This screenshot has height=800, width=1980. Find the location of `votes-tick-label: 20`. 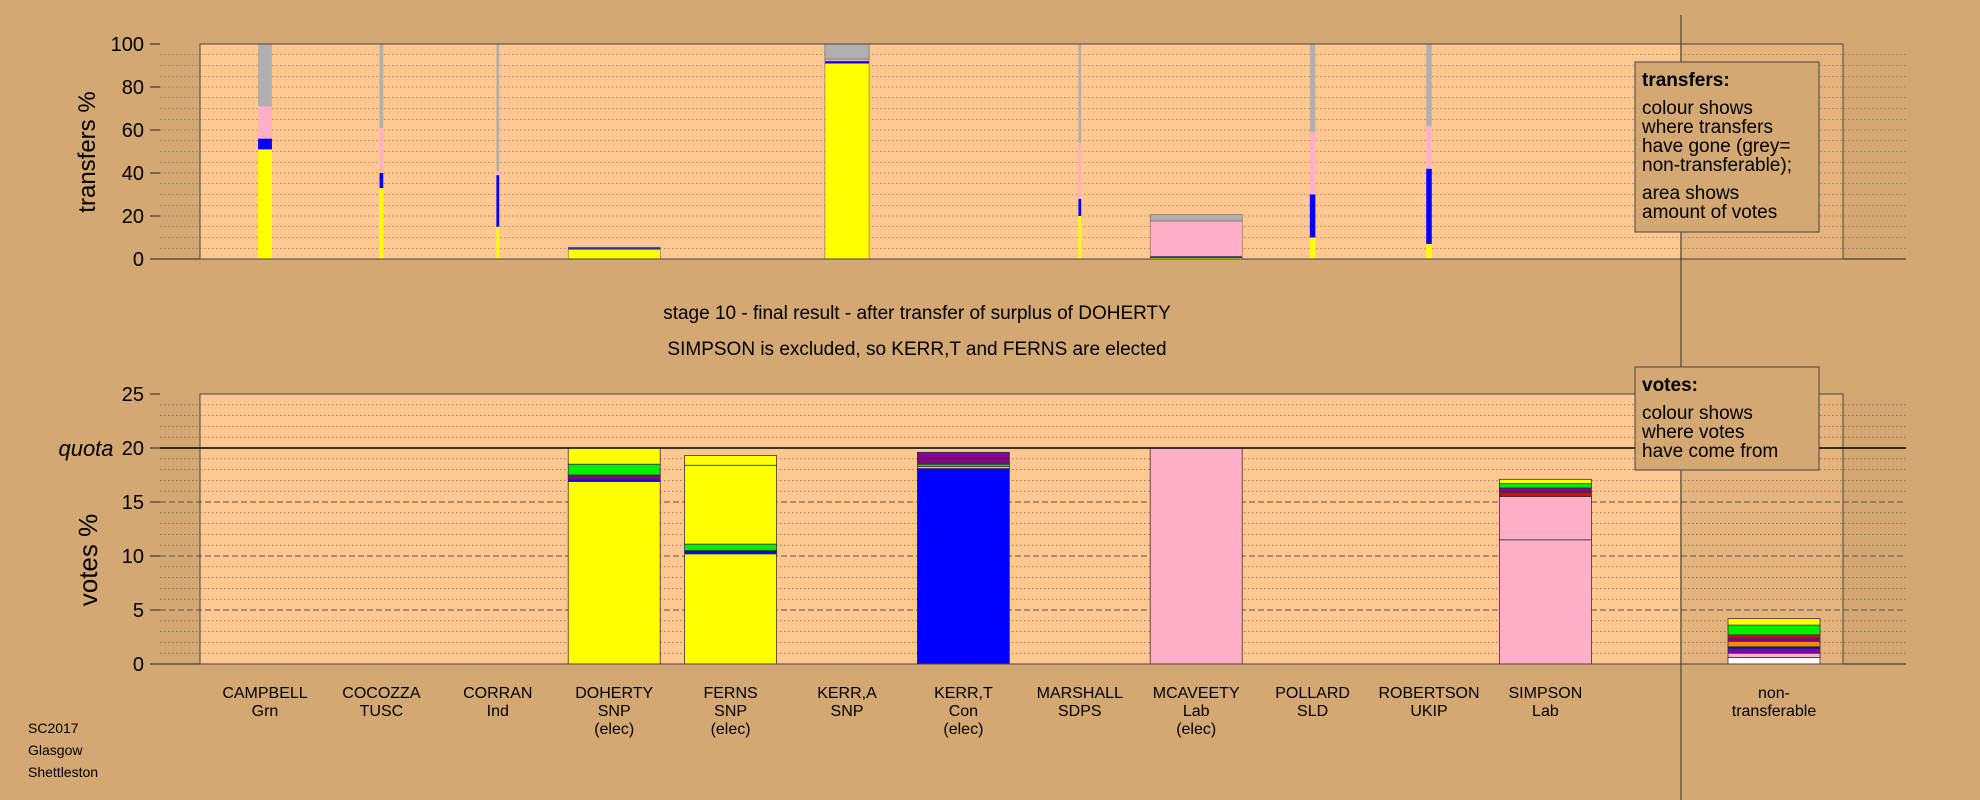

votes-tick-label: 20 is located at coordinates (133, 449).